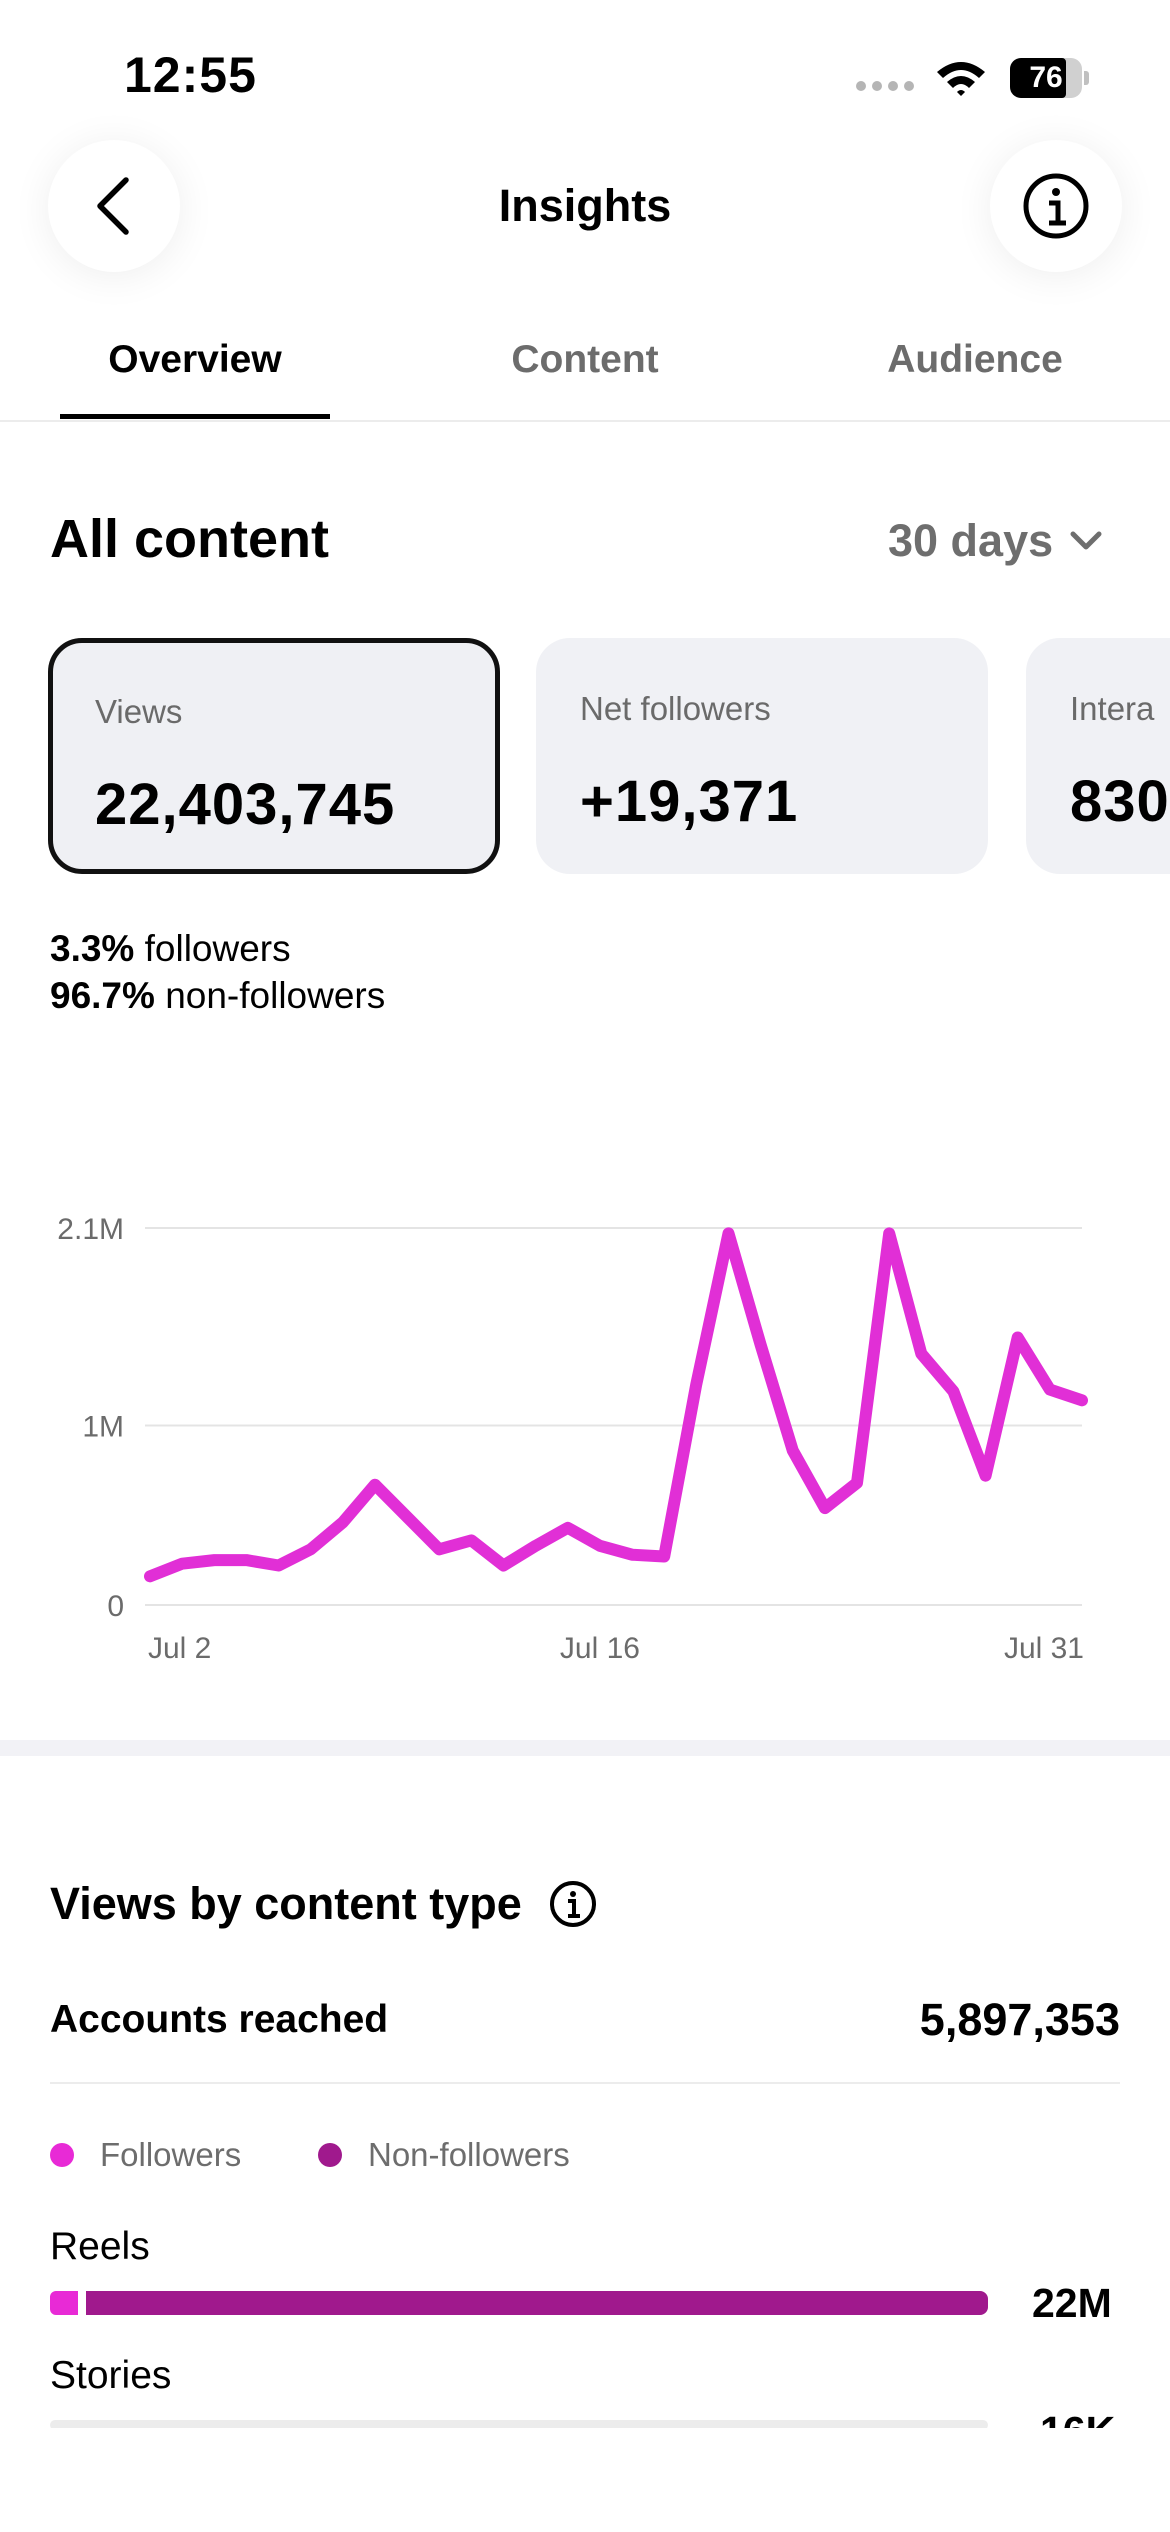  Describe the element at coordinates (971, 540) in the screenshot. I see `date-range-label: 30 days` at that location.